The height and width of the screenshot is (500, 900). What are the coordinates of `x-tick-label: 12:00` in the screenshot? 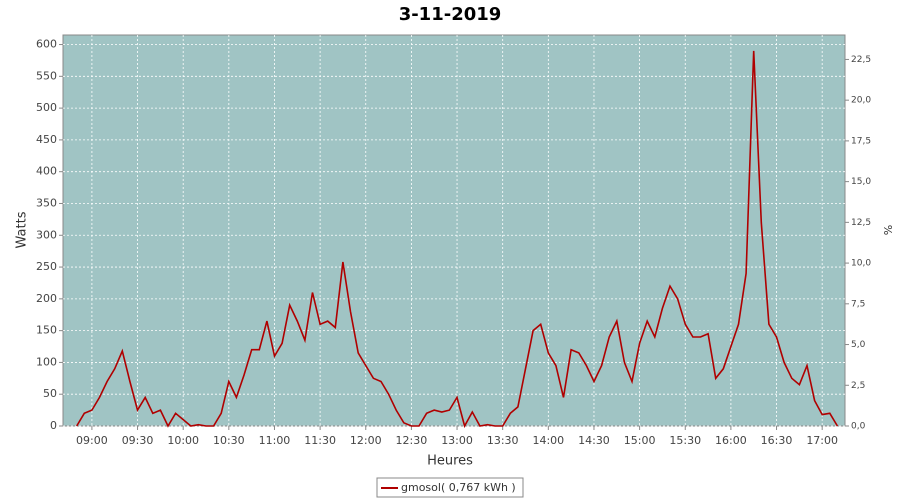 It's located at (366, 440).